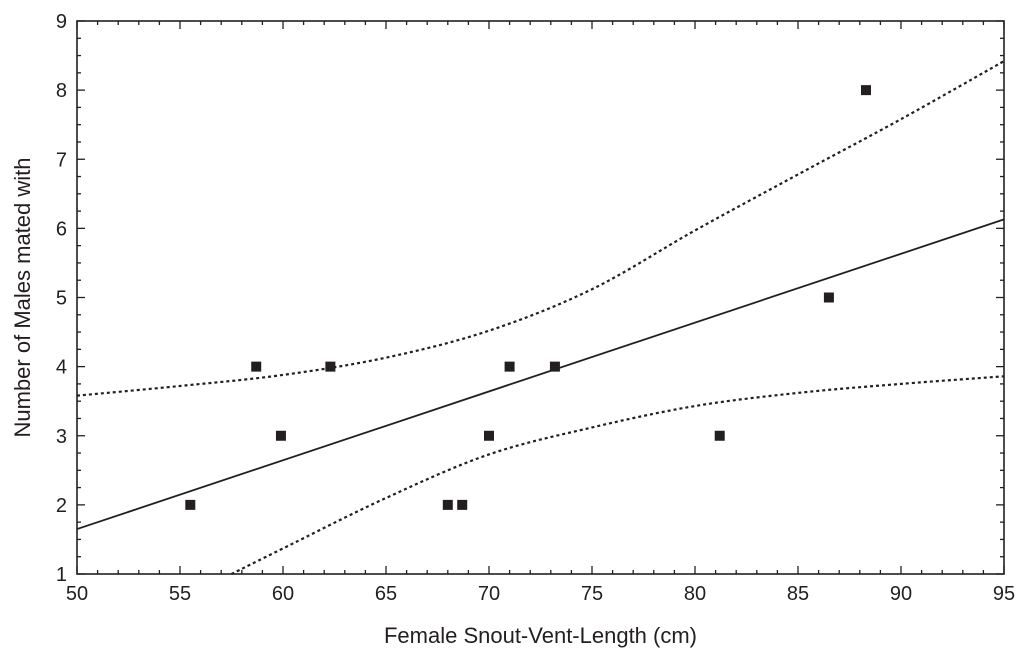  I want to click on x-tick-label: 60, so click(283, 594).